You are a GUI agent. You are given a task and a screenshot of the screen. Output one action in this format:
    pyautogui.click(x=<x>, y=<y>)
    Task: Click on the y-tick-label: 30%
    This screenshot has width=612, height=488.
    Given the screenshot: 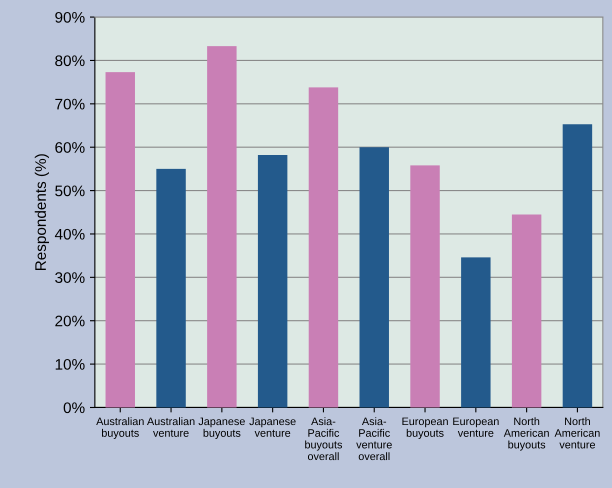 What is the action you would take?
    pyautogui.click(x=70, y=278)
    